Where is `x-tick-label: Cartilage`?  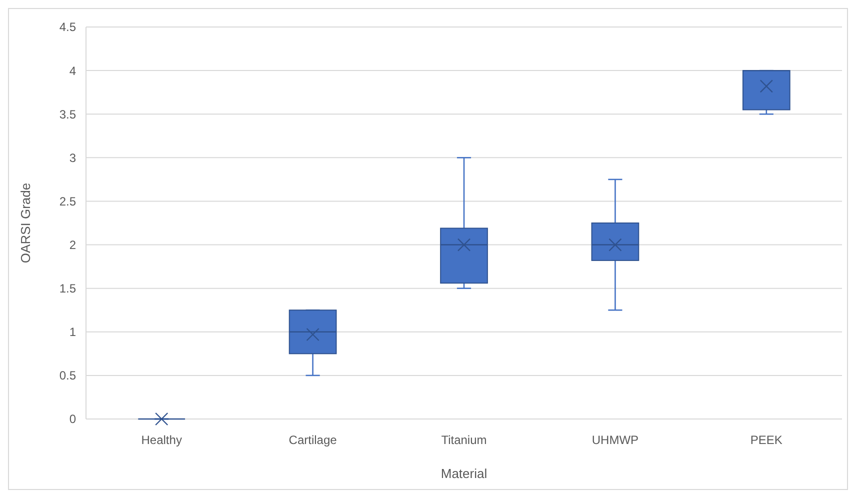
x-tick-label: Cartilage is located at coordinates (313, 440).